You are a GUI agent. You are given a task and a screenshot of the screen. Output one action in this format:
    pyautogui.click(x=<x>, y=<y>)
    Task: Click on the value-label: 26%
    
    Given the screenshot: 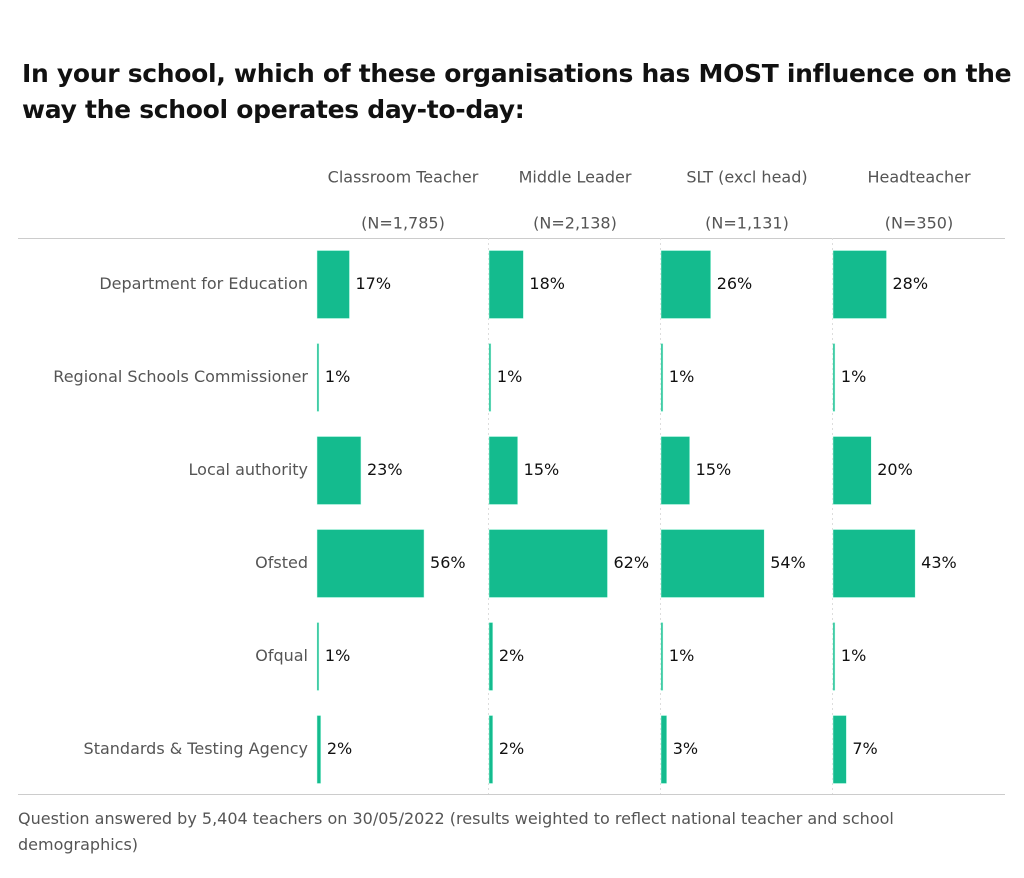 What is the action you would take?
    pyautogui.click(x=735, y=283)
    